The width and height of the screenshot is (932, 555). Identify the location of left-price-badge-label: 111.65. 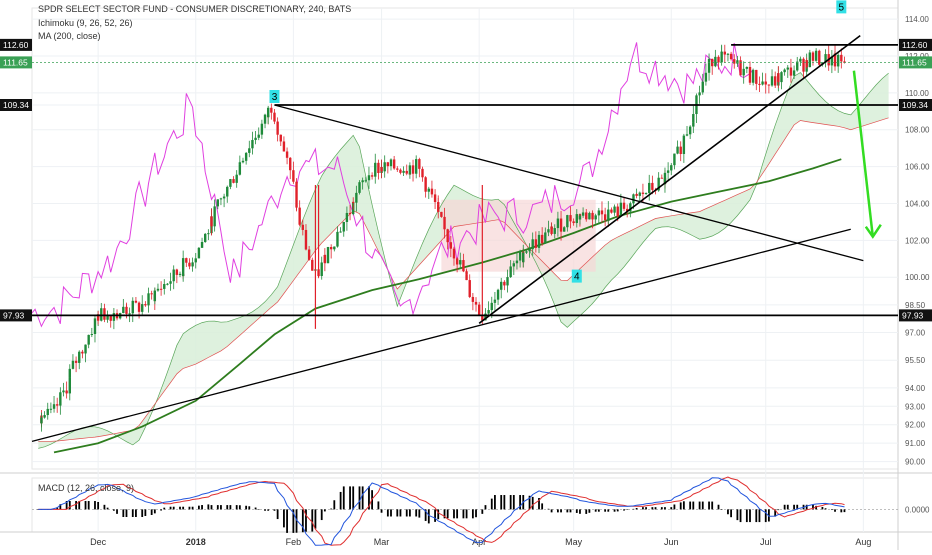
(15, 62).